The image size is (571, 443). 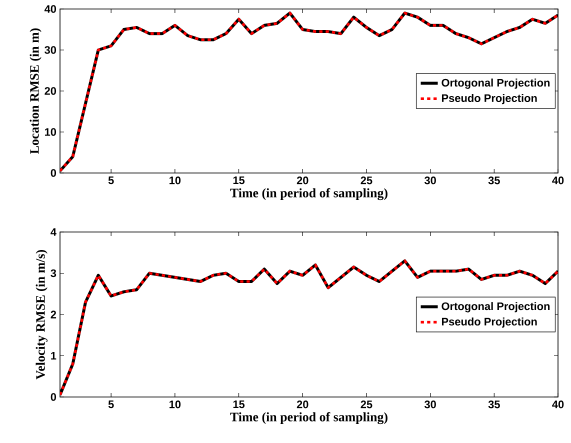 I want to click on y-tick-label: 4, so click(x=53, y=232).